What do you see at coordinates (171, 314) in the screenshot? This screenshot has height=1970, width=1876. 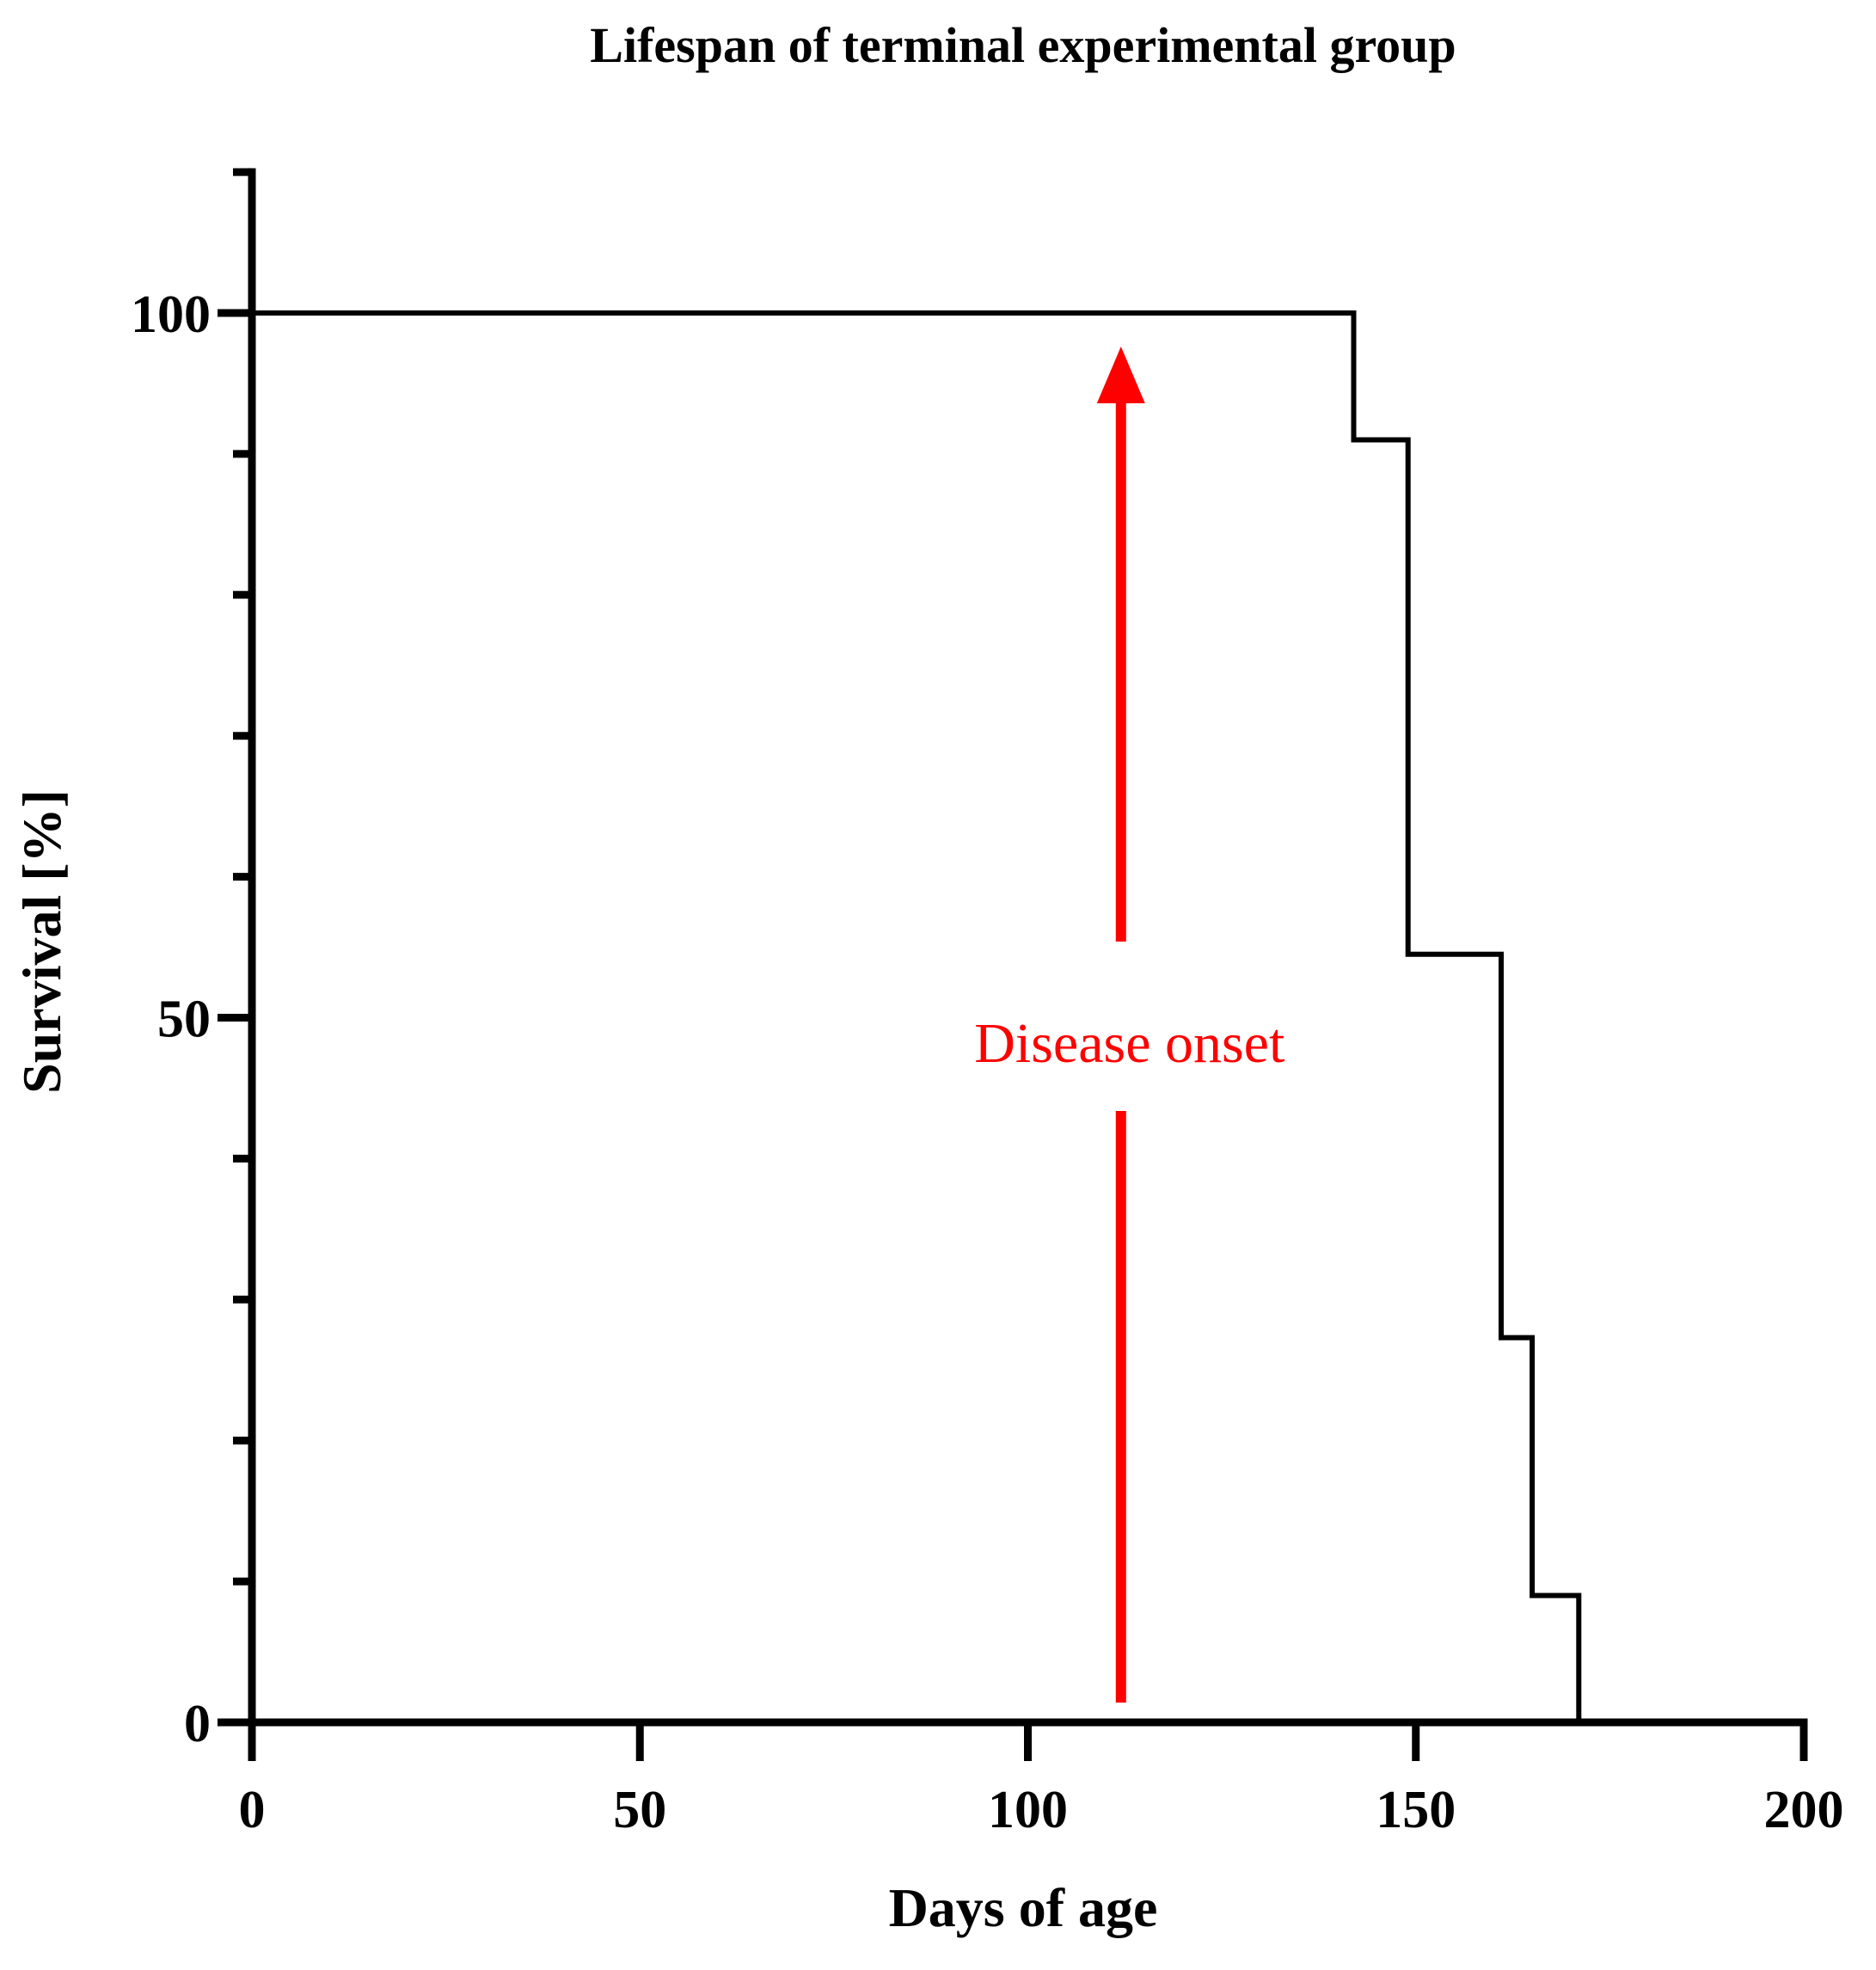 I see `y-tick-label: 100` at bounding box center [171, 314].